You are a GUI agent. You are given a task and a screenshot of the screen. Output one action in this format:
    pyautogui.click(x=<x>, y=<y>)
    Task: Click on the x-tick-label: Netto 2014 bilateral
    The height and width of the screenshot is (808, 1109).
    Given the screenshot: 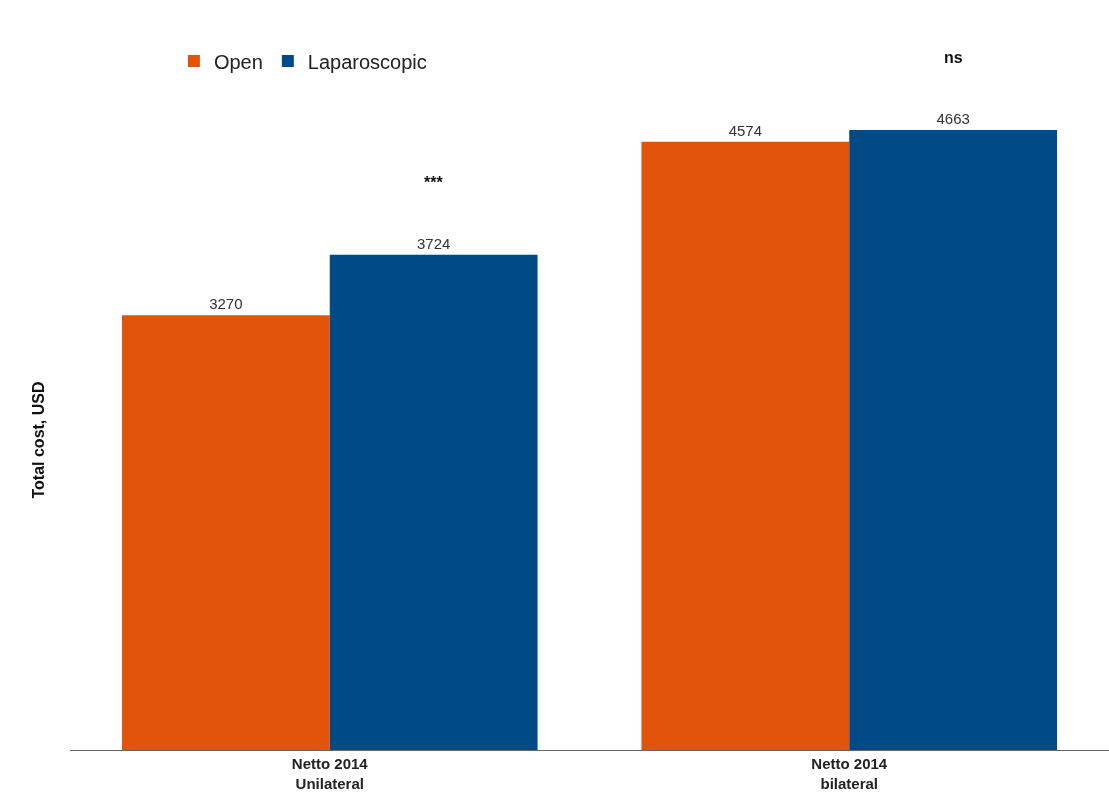 What is the action you would take?
    pyautogui.click(x=849, y=773)
    